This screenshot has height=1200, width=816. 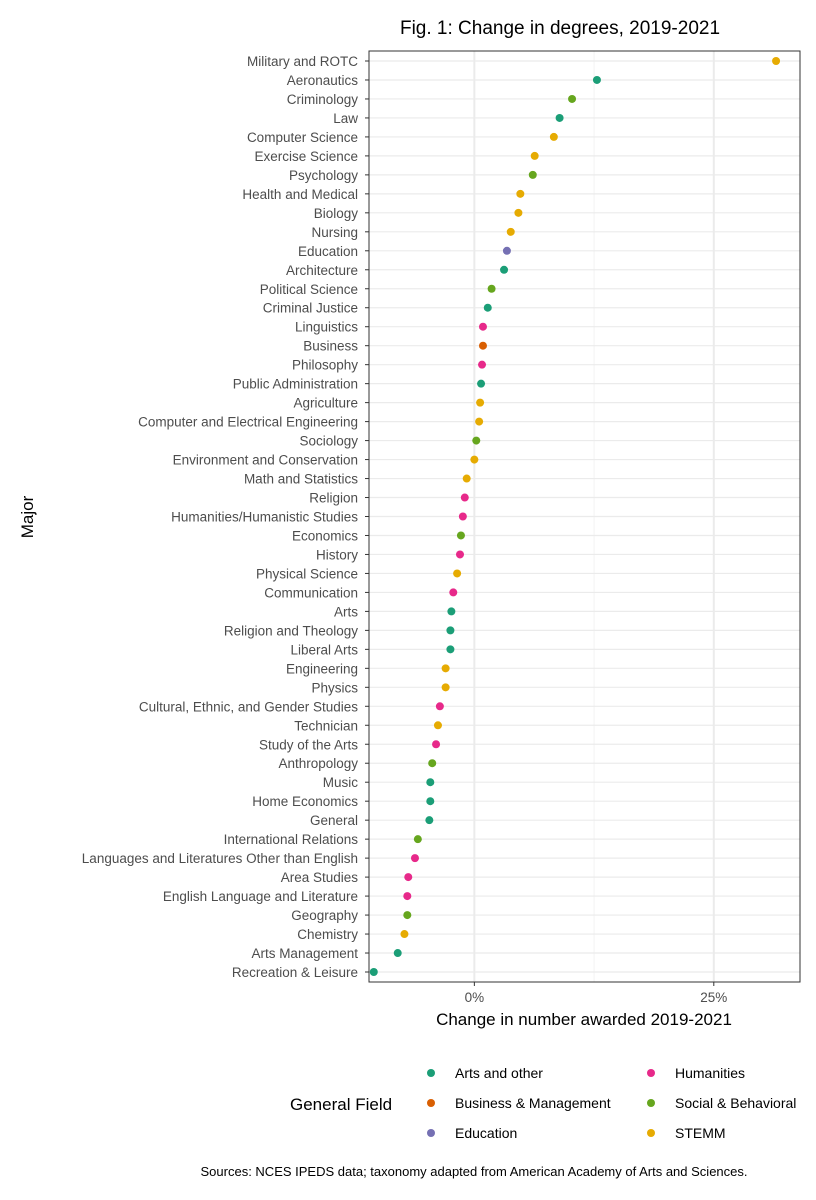 What do you see at coordinates (700, 1133) in the screenshot?
I see `legend-label: STEMM` at bounding box center [700, 1133].